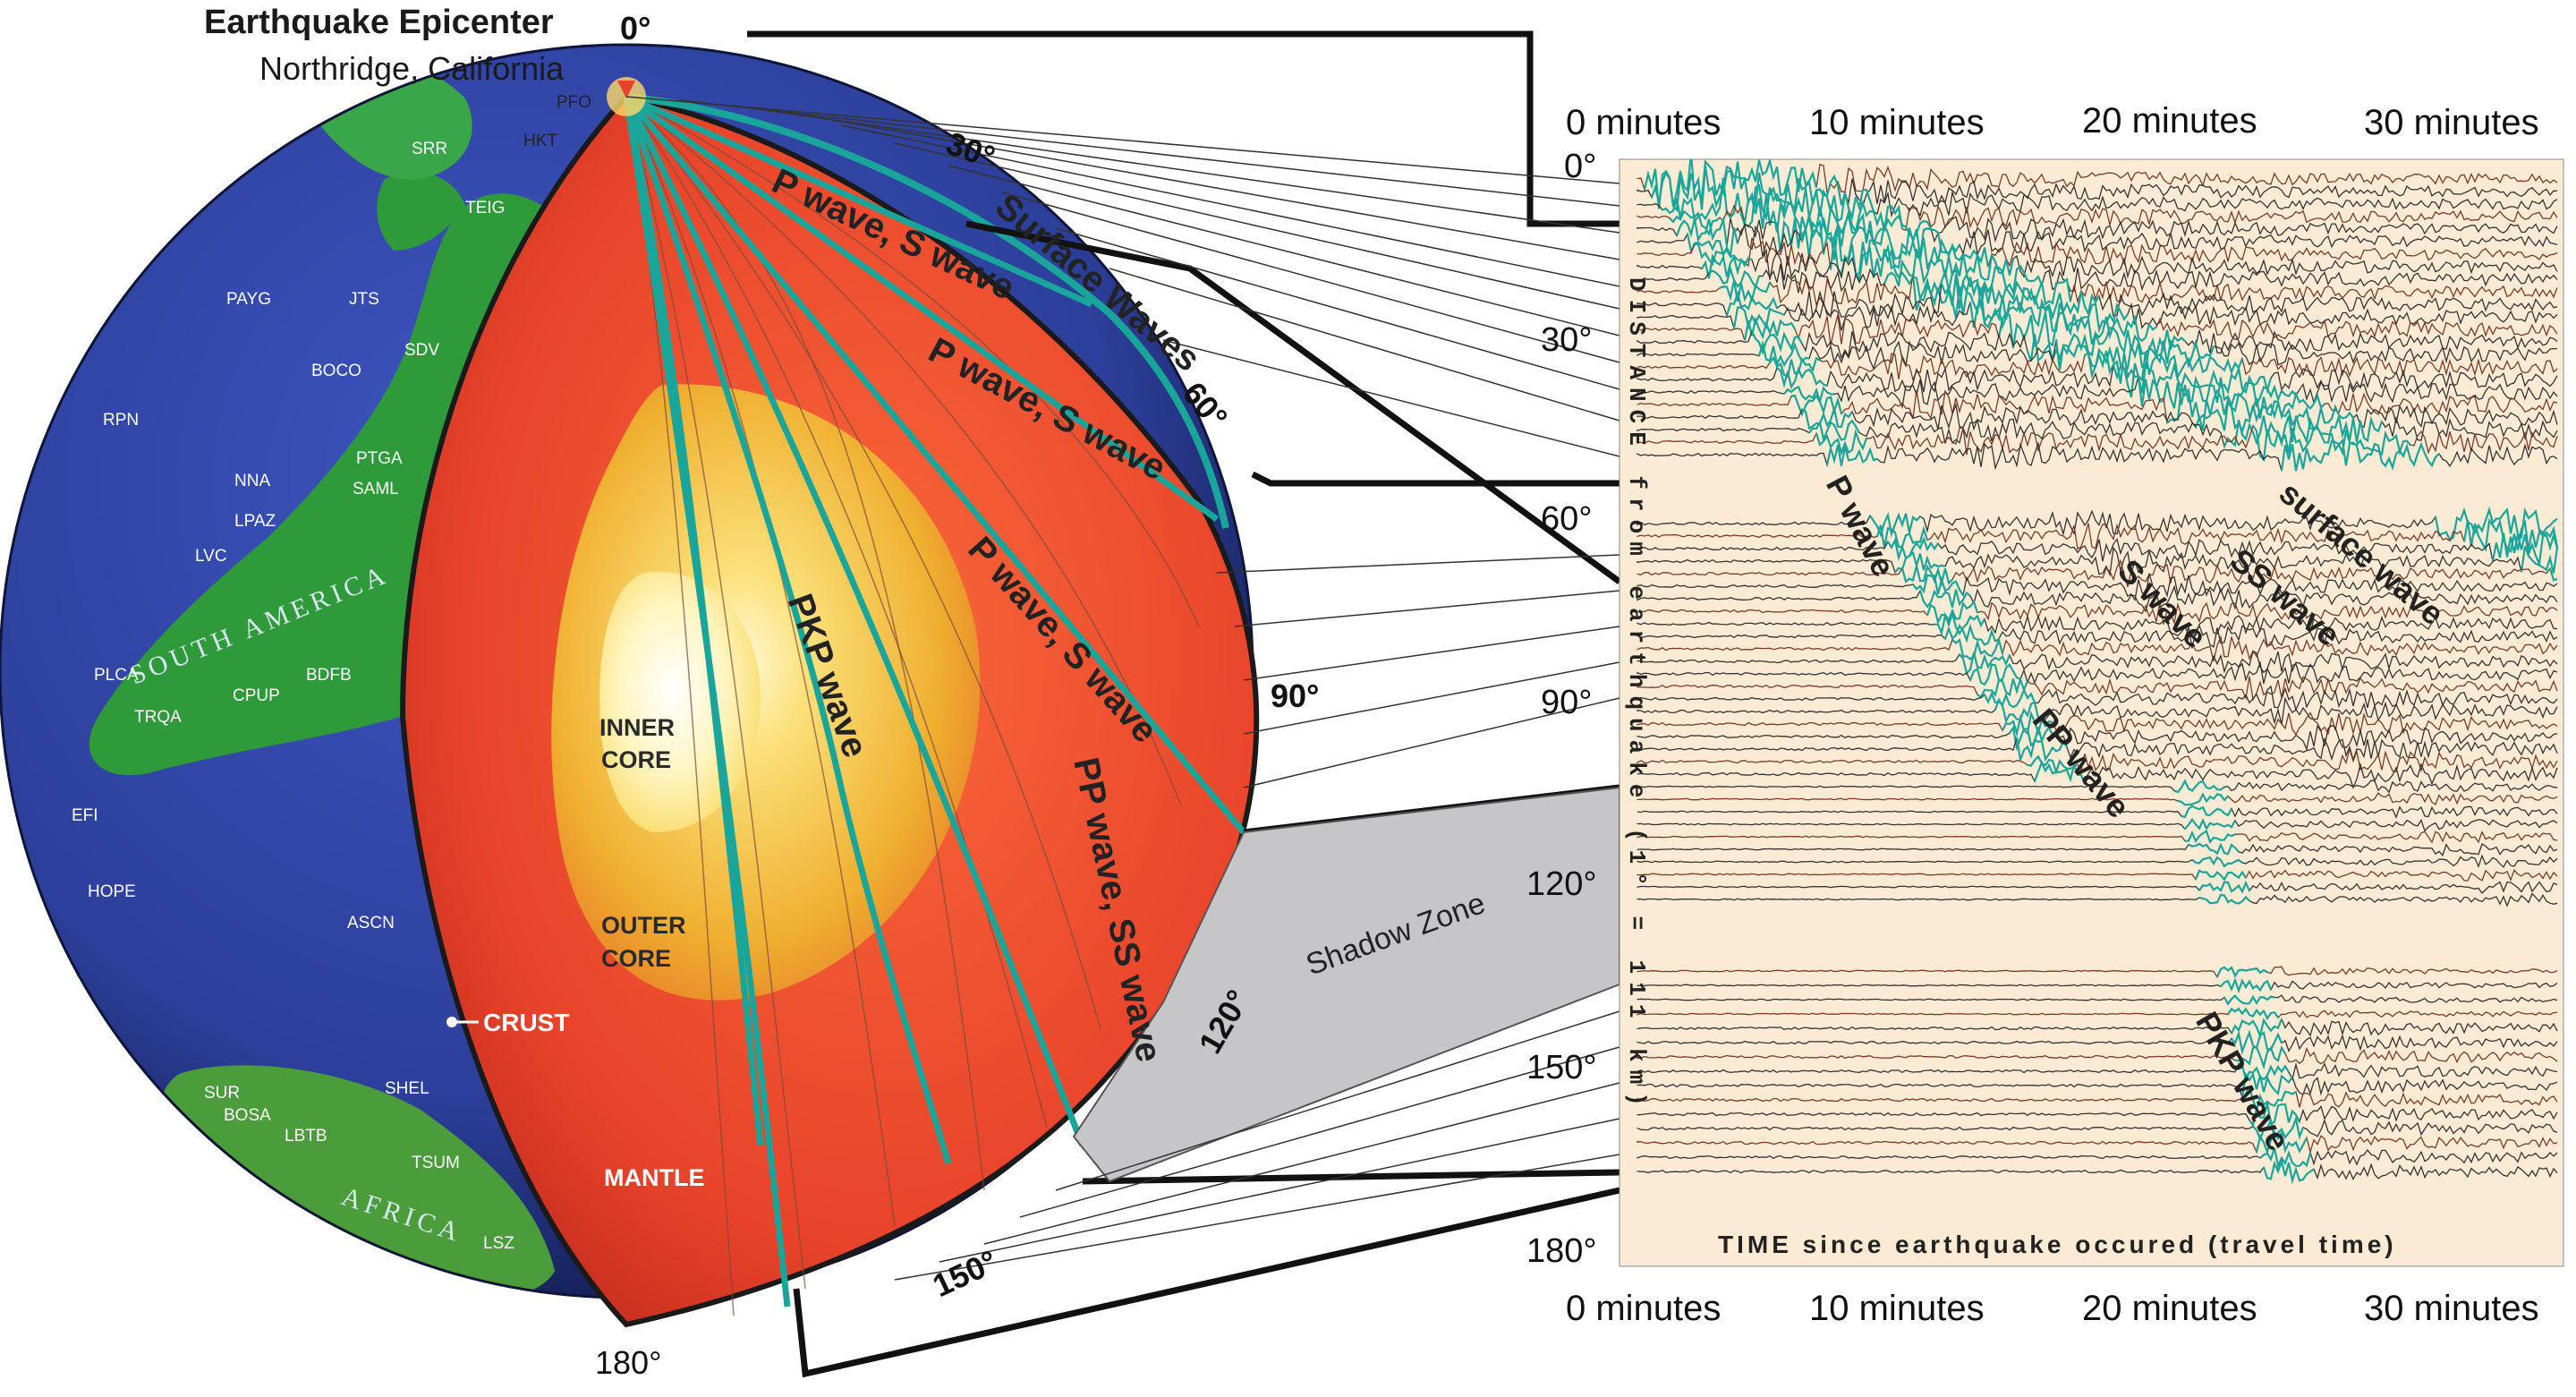 The height and width of the screenshot is (1397, 2576). Describe the element at coordinates (643, 926) in the screenshot. I see `outer-core-label: OUTER` at that location.